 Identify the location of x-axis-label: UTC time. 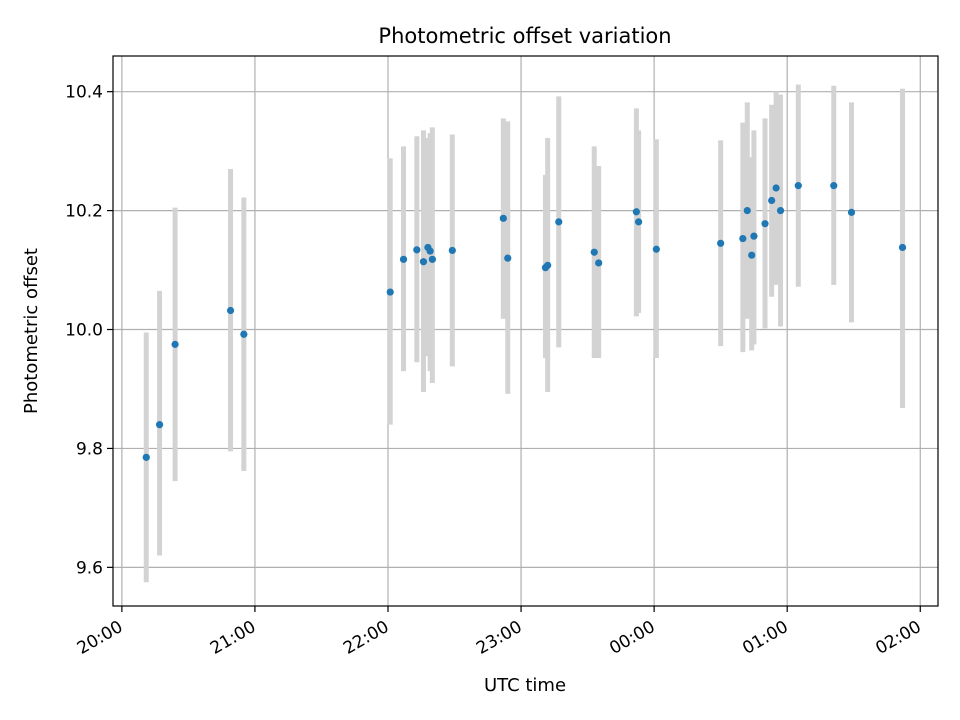
(525, 685).